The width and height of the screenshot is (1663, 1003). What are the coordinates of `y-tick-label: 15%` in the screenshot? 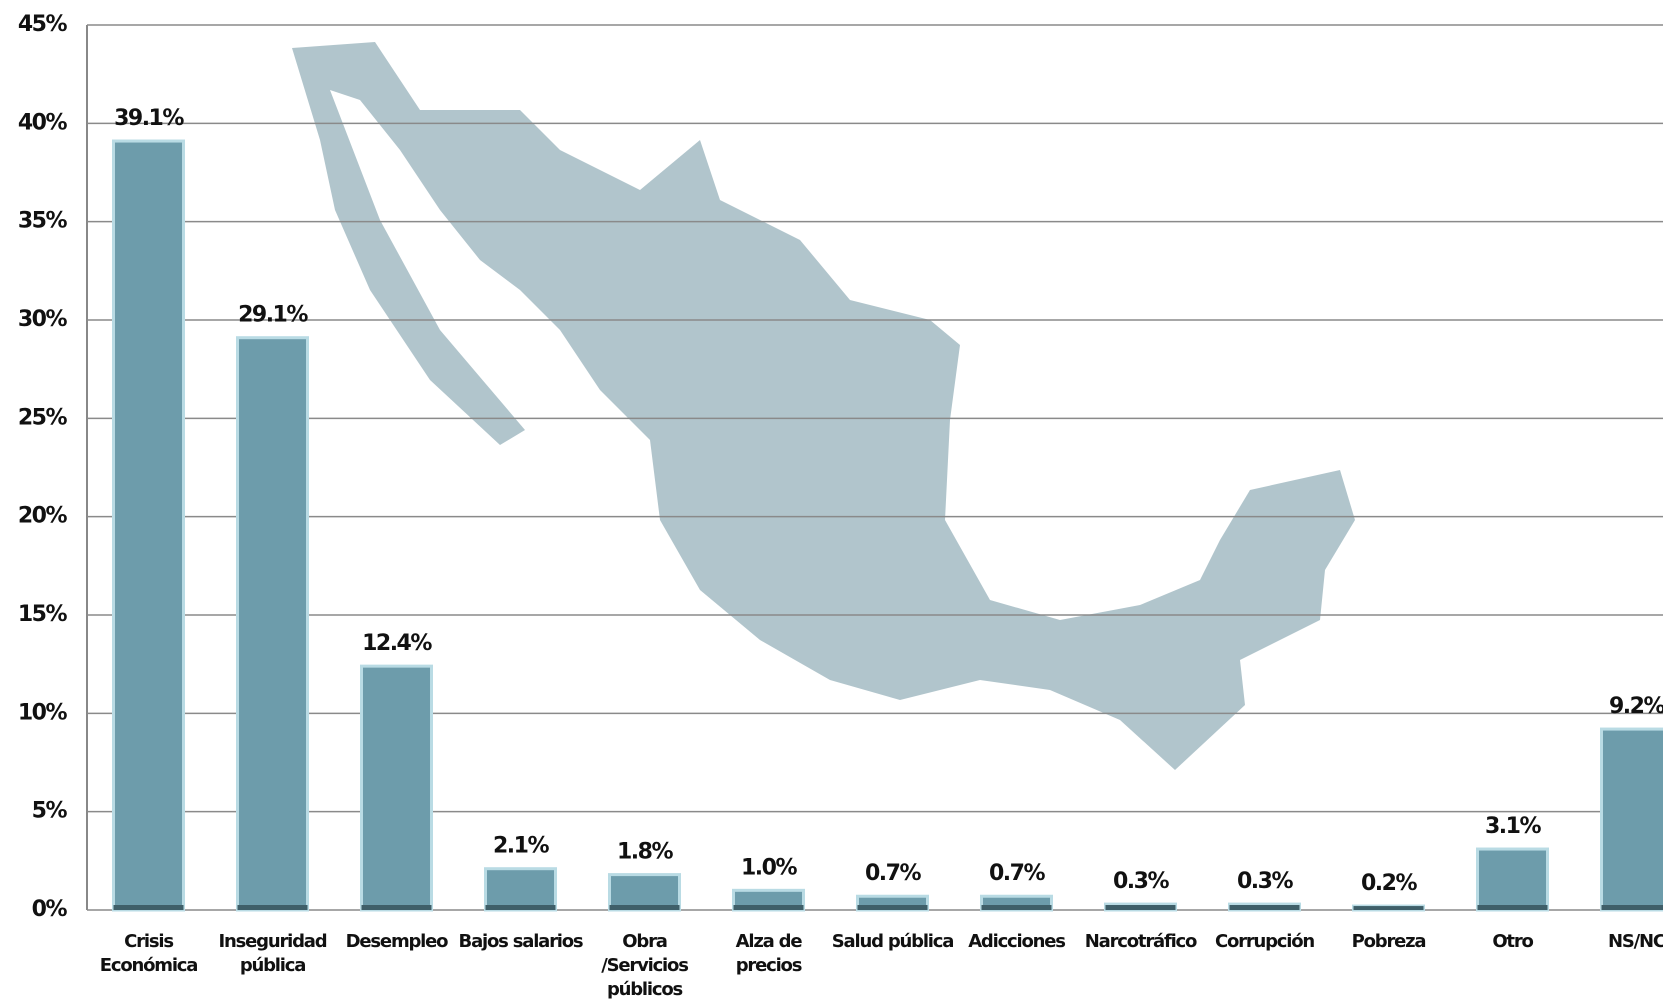 It's located at (43, 614).